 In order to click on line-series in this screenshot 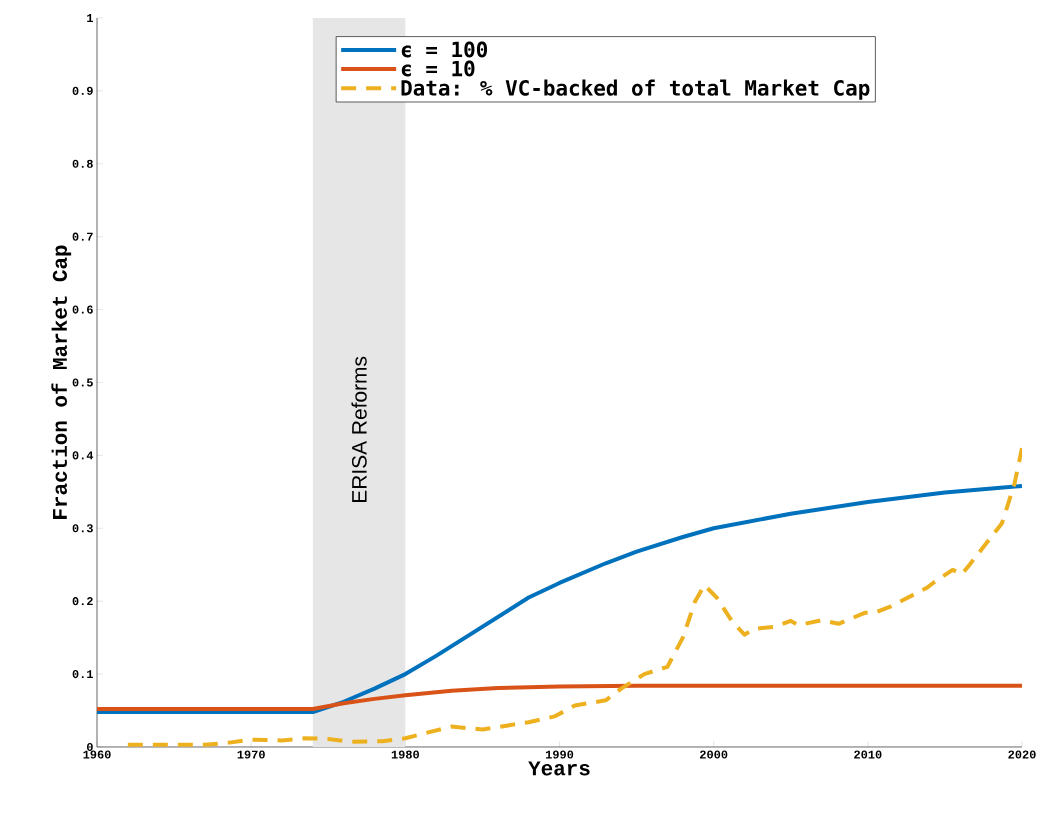, I will do `click(560, 697)`.